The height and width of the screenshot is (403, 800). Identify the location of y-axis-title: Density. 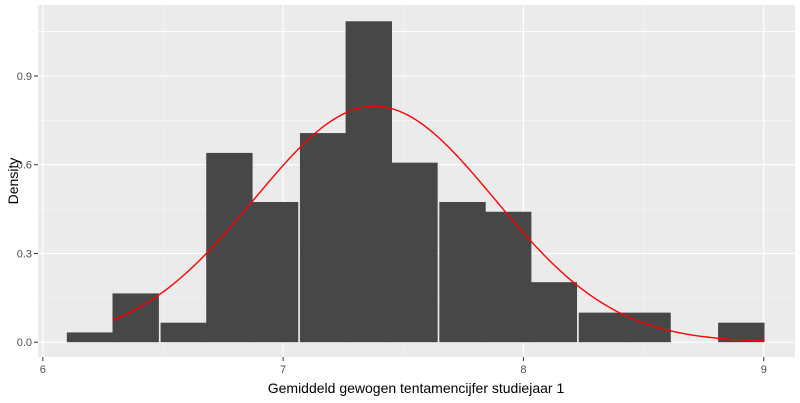
(13, 181).